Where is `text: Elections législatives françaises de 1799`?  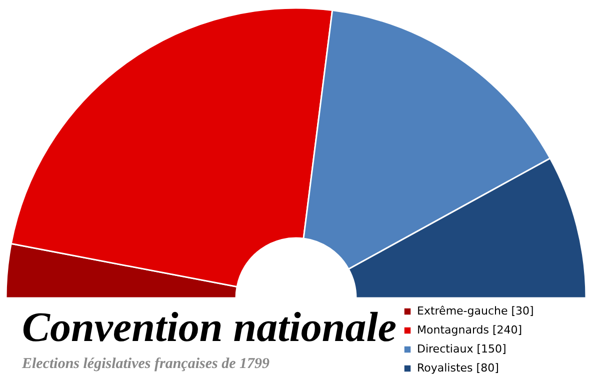 text: Elections législatives françaises de 1799 is located at coordinates (145, 364).